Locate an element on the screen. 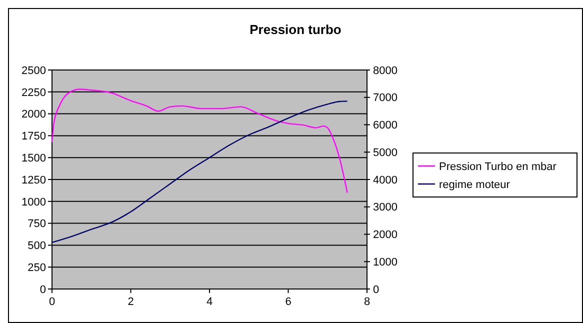 Image resolution: width=583 pixels, height=323 pixels. legend-label: Pression Turbo en mbar is located at coordinates (498, 166).